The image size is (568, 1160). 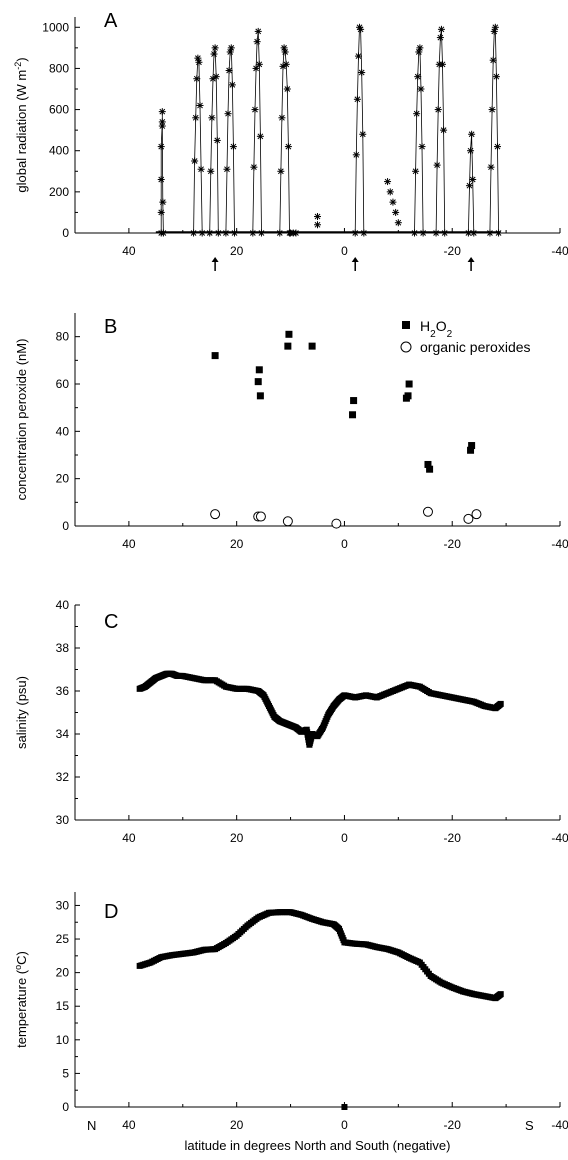 I want to click on legend-h2o2-label: H2O2, so click(x=436, y=329).